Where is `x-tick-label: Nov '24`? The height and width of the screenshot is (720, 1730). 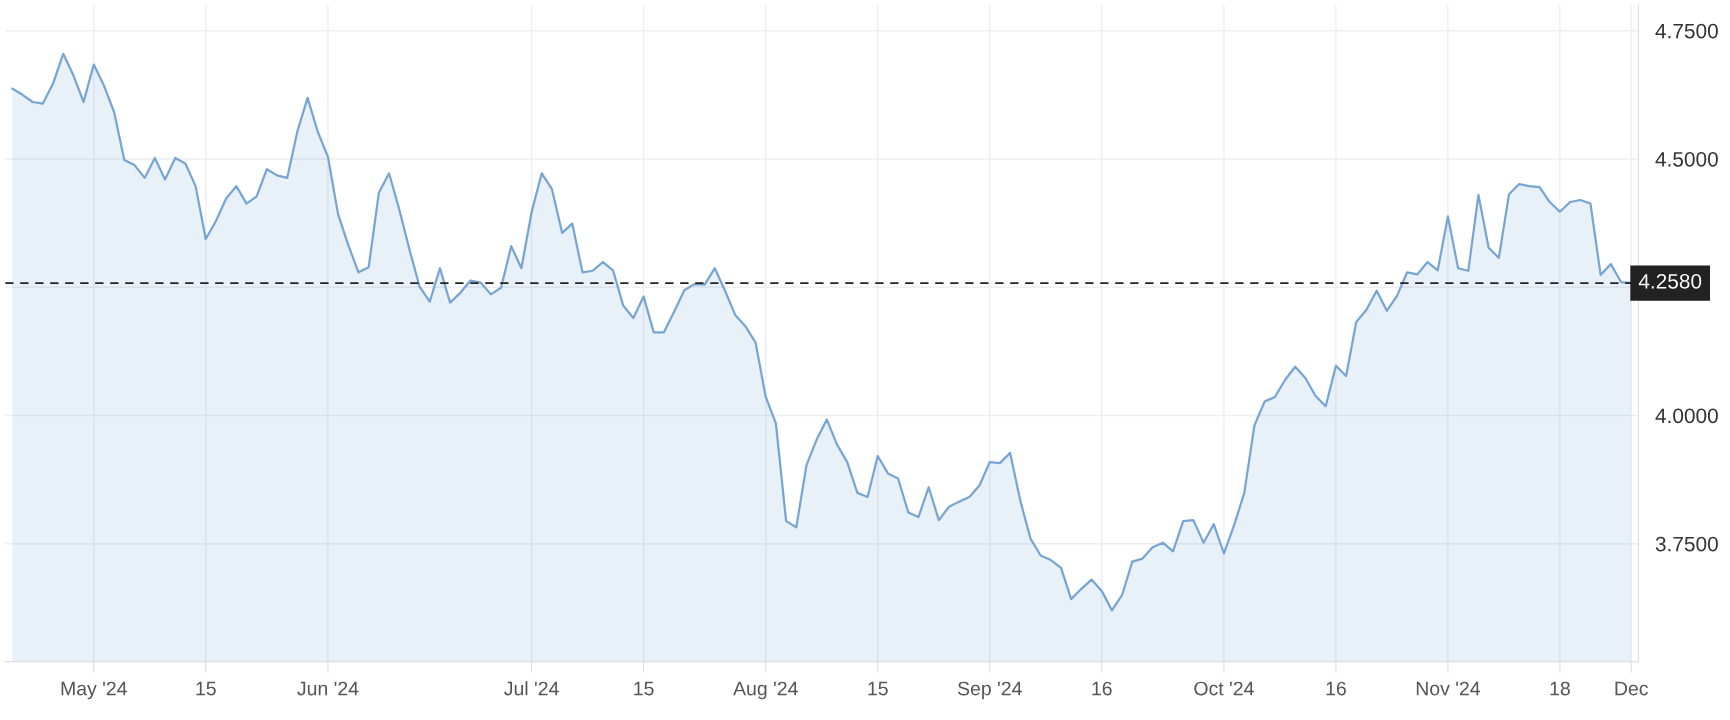 x-tick-label: Nov '24 is located at coordinates (1448, 688).